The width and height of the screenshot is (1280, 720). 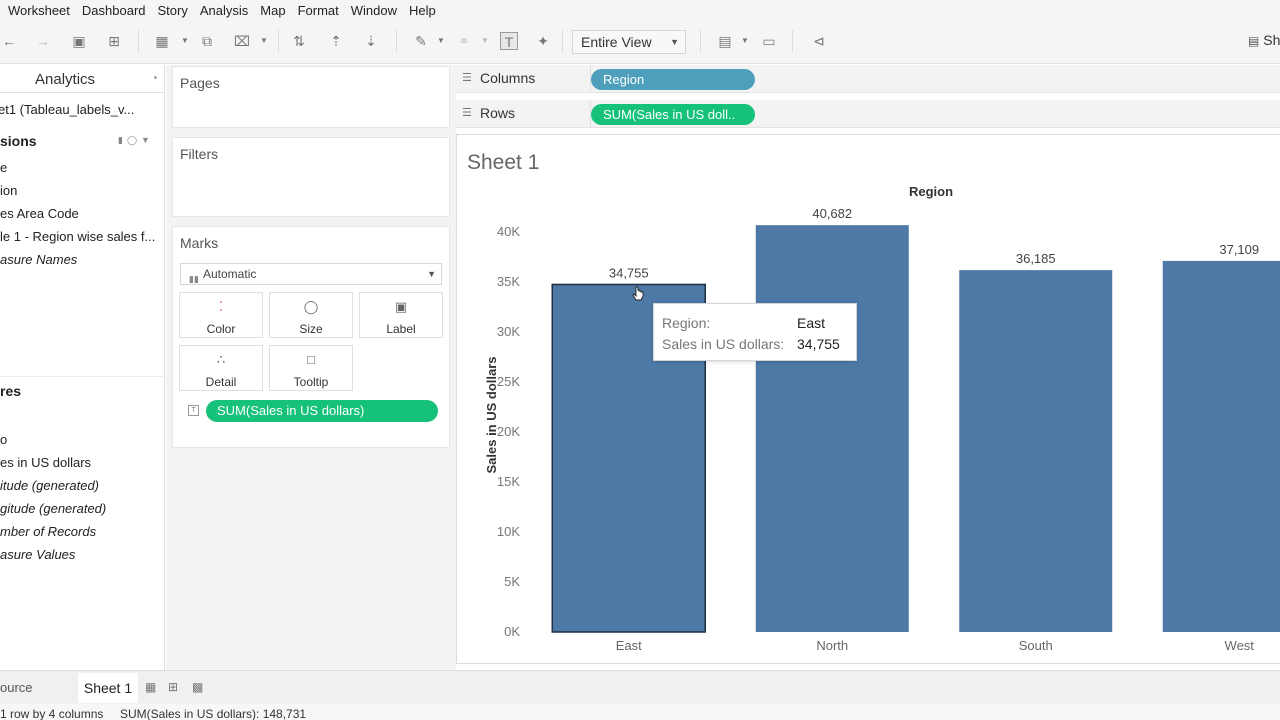 What do you see at coordinates (79, 41) in the screenshot?
I see `save-icon: ▣` at bounding box center [79, 41].